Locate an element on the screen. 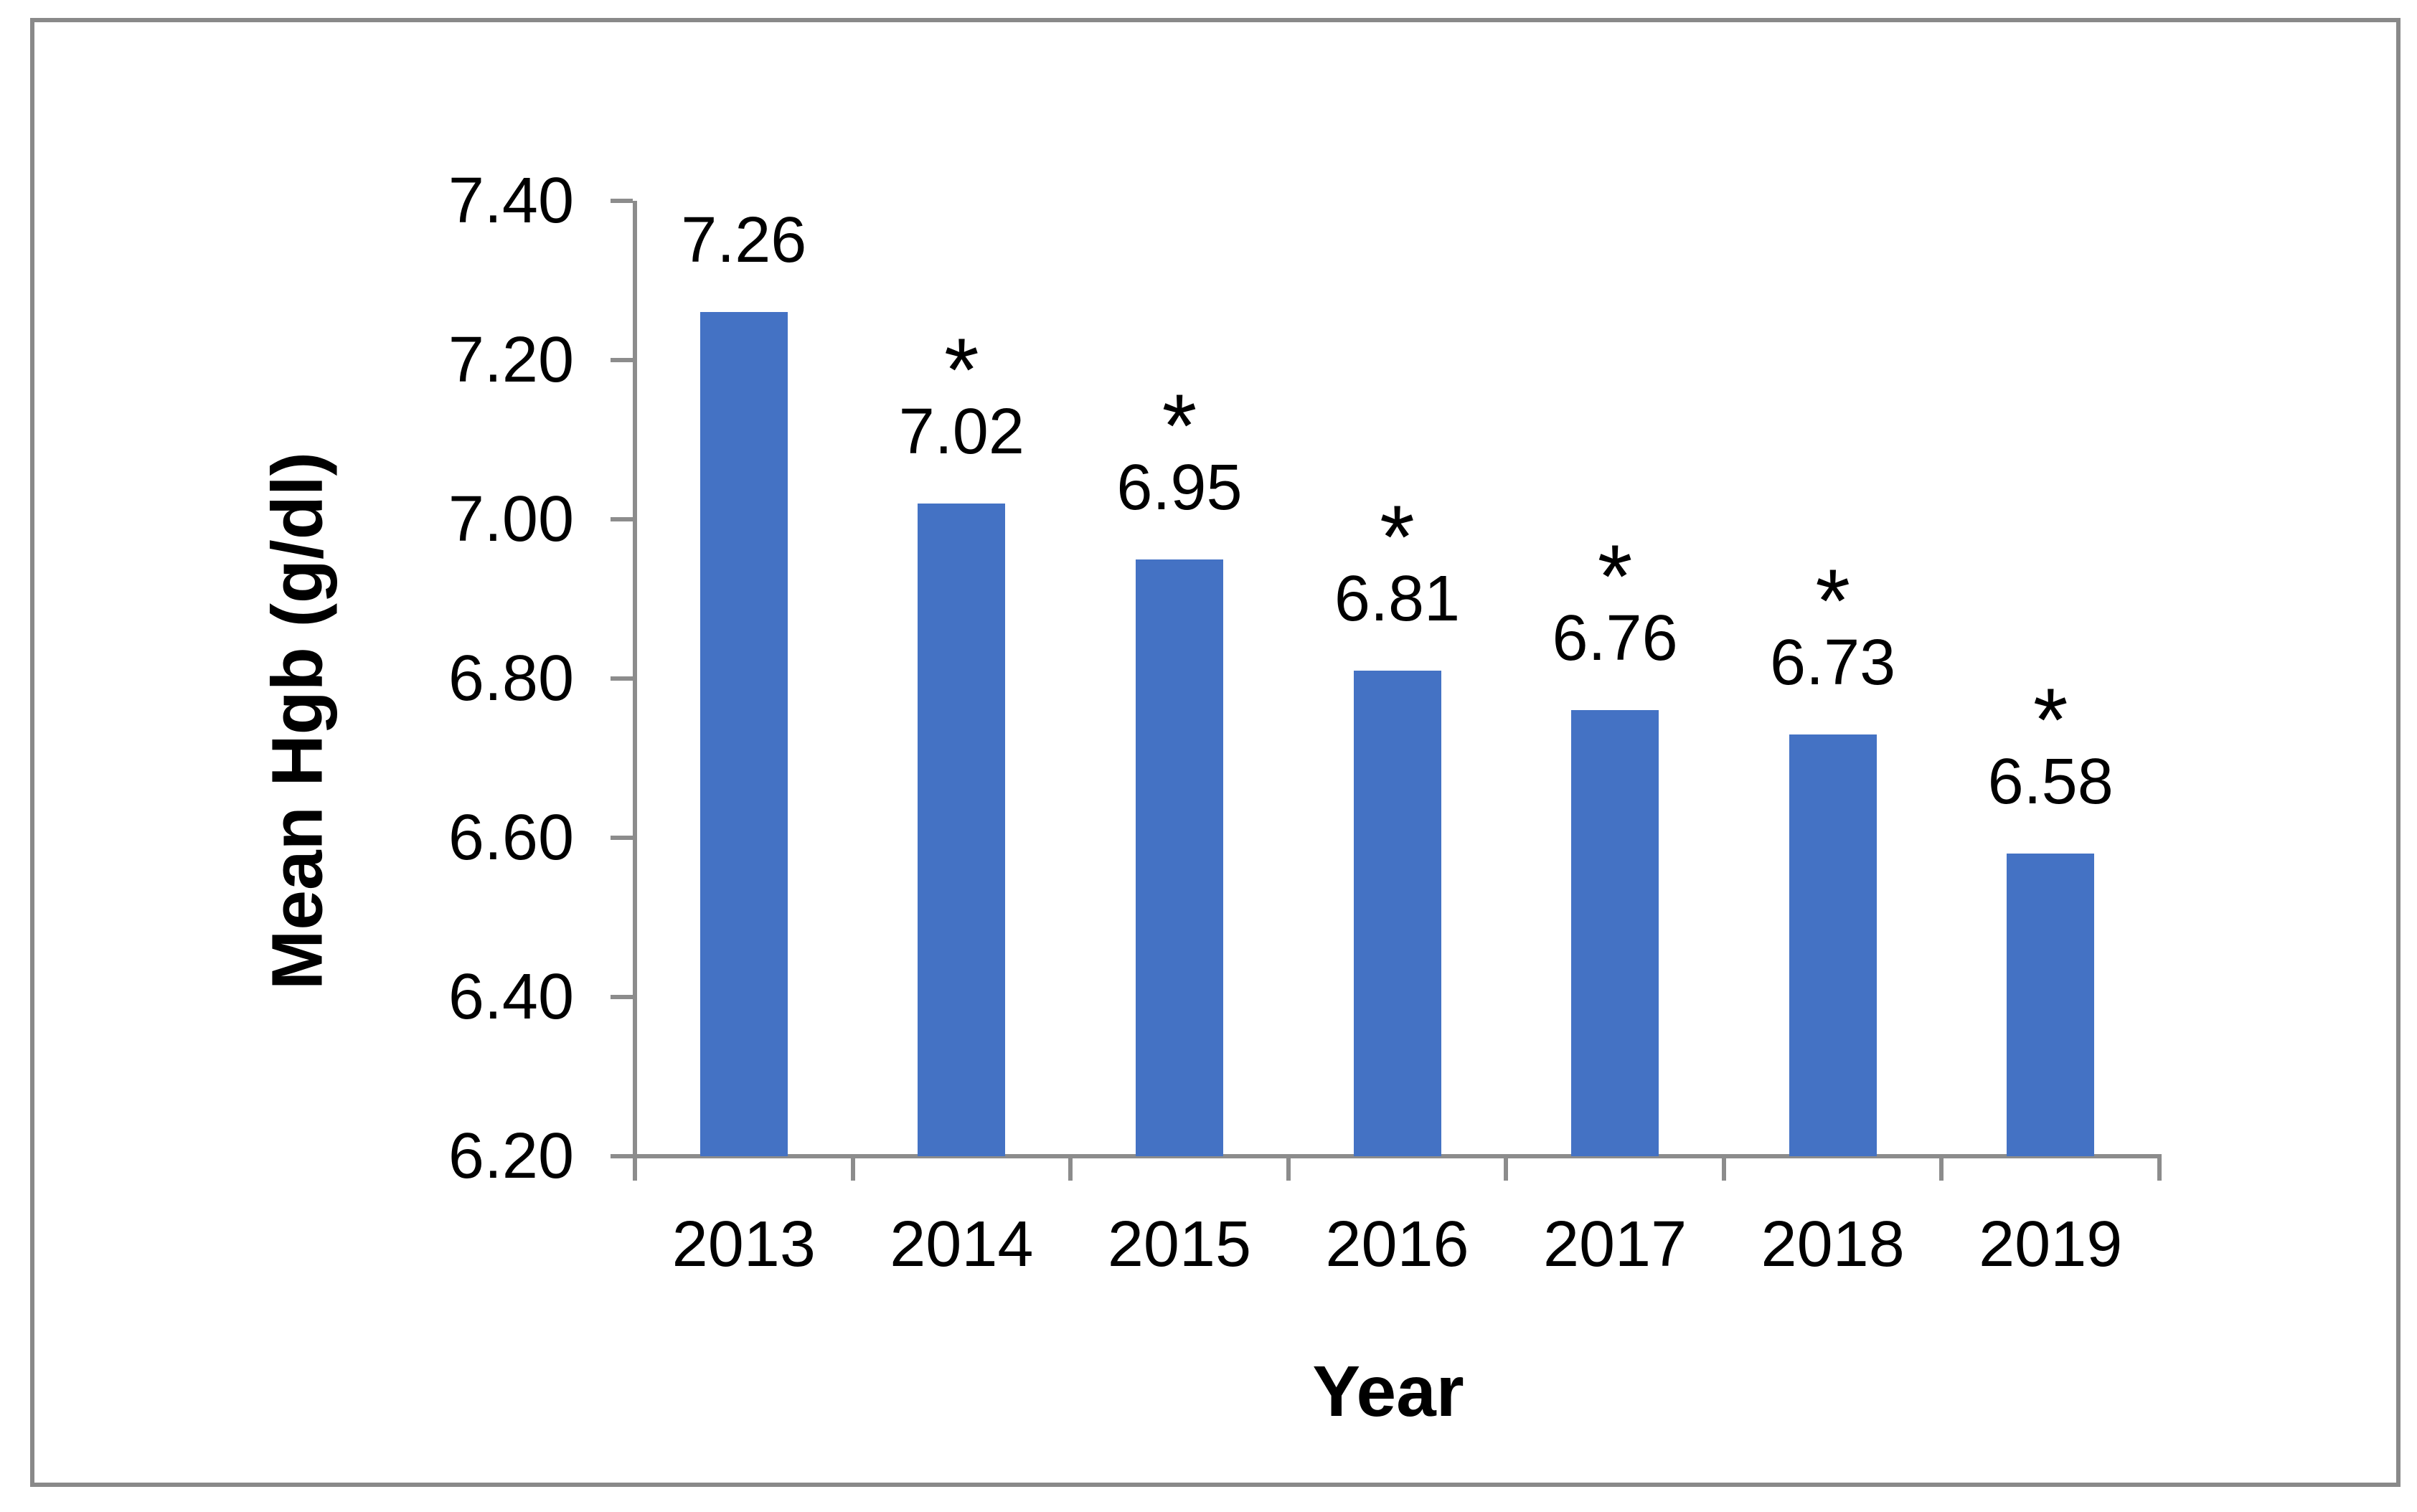 Image resolution: width=2417 pixels, height=1512 pixels. x-tick-label: 2018 is located at coordinates (1833, 1244).